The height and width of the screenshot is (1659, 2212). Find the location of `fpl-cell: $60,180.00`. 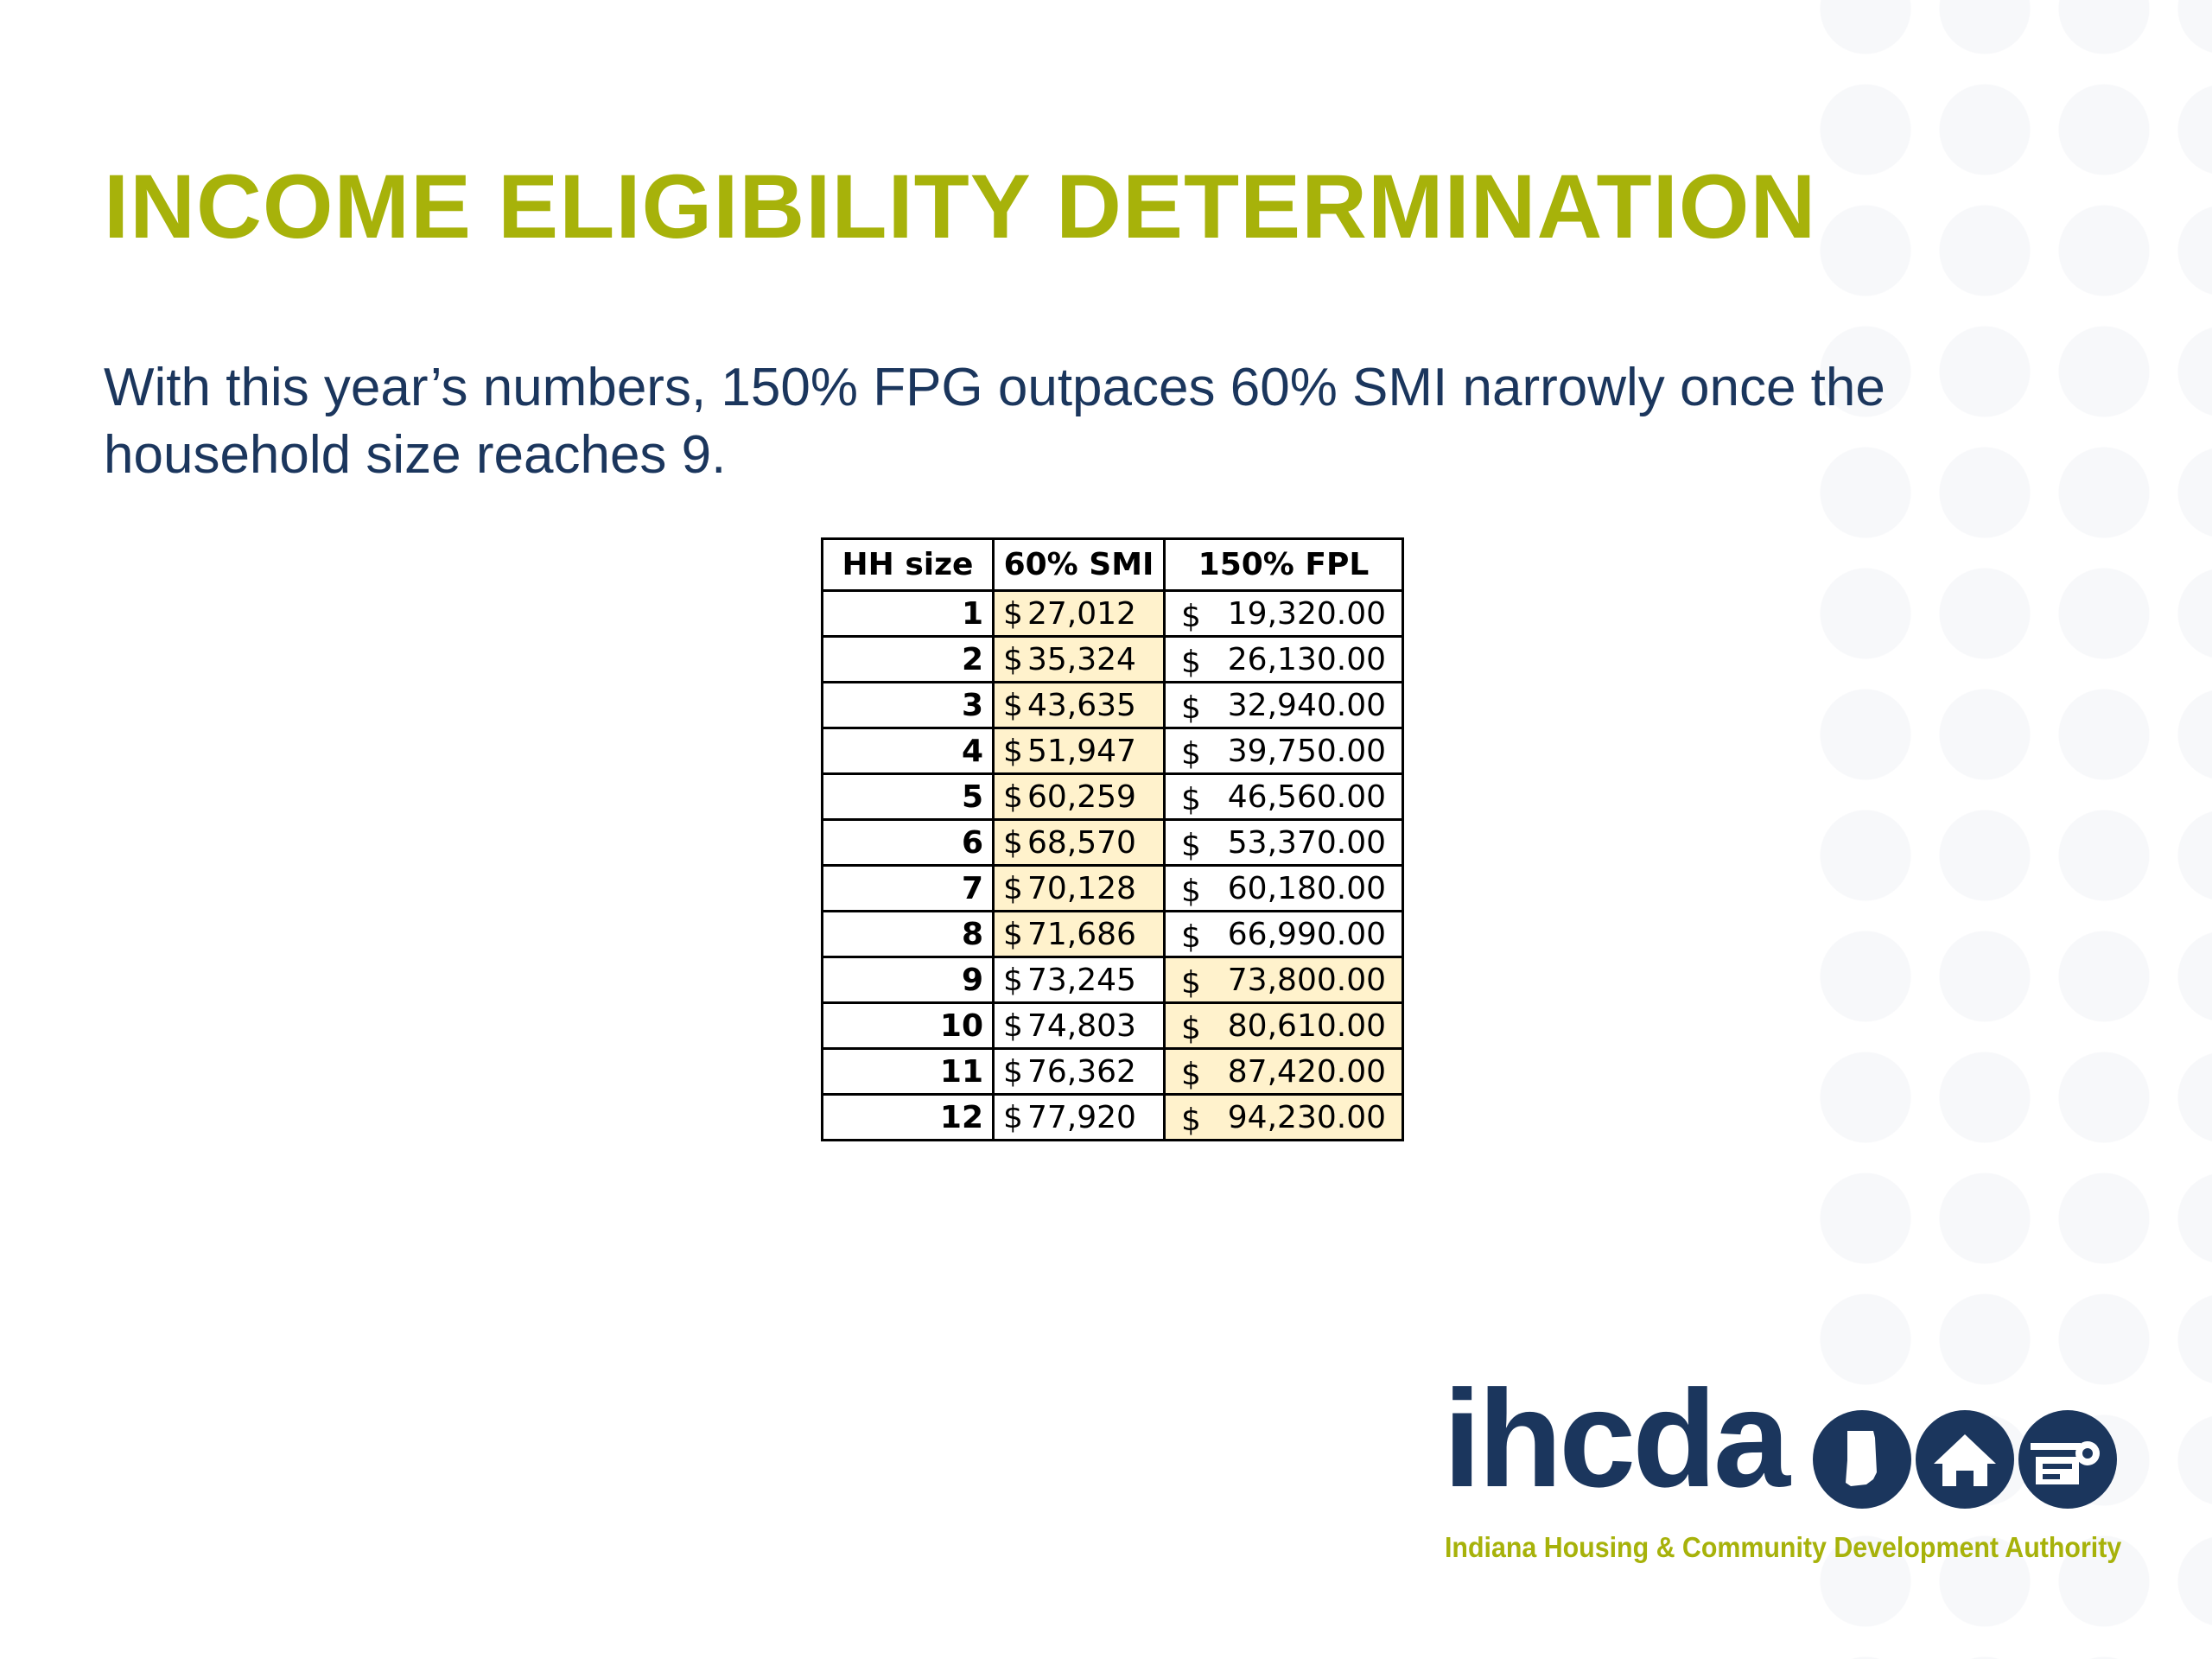

fpl-cell: $60,180.00 is located at coordinates (1283, 888).